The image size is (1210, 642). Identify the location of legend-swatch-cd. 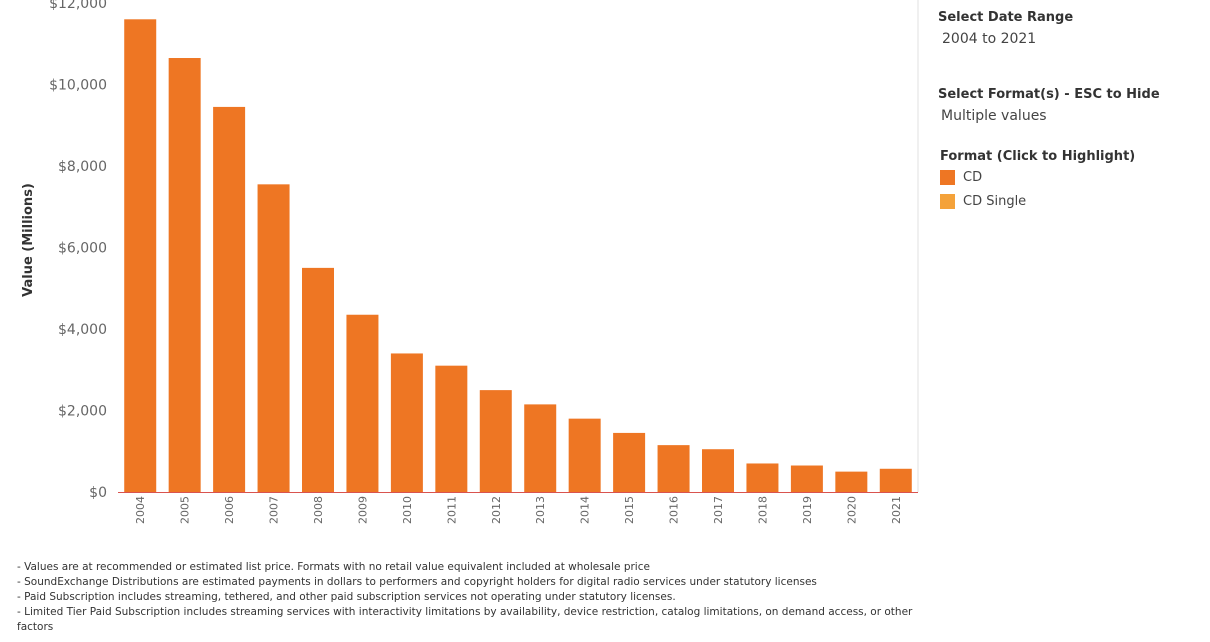
(947, 177).